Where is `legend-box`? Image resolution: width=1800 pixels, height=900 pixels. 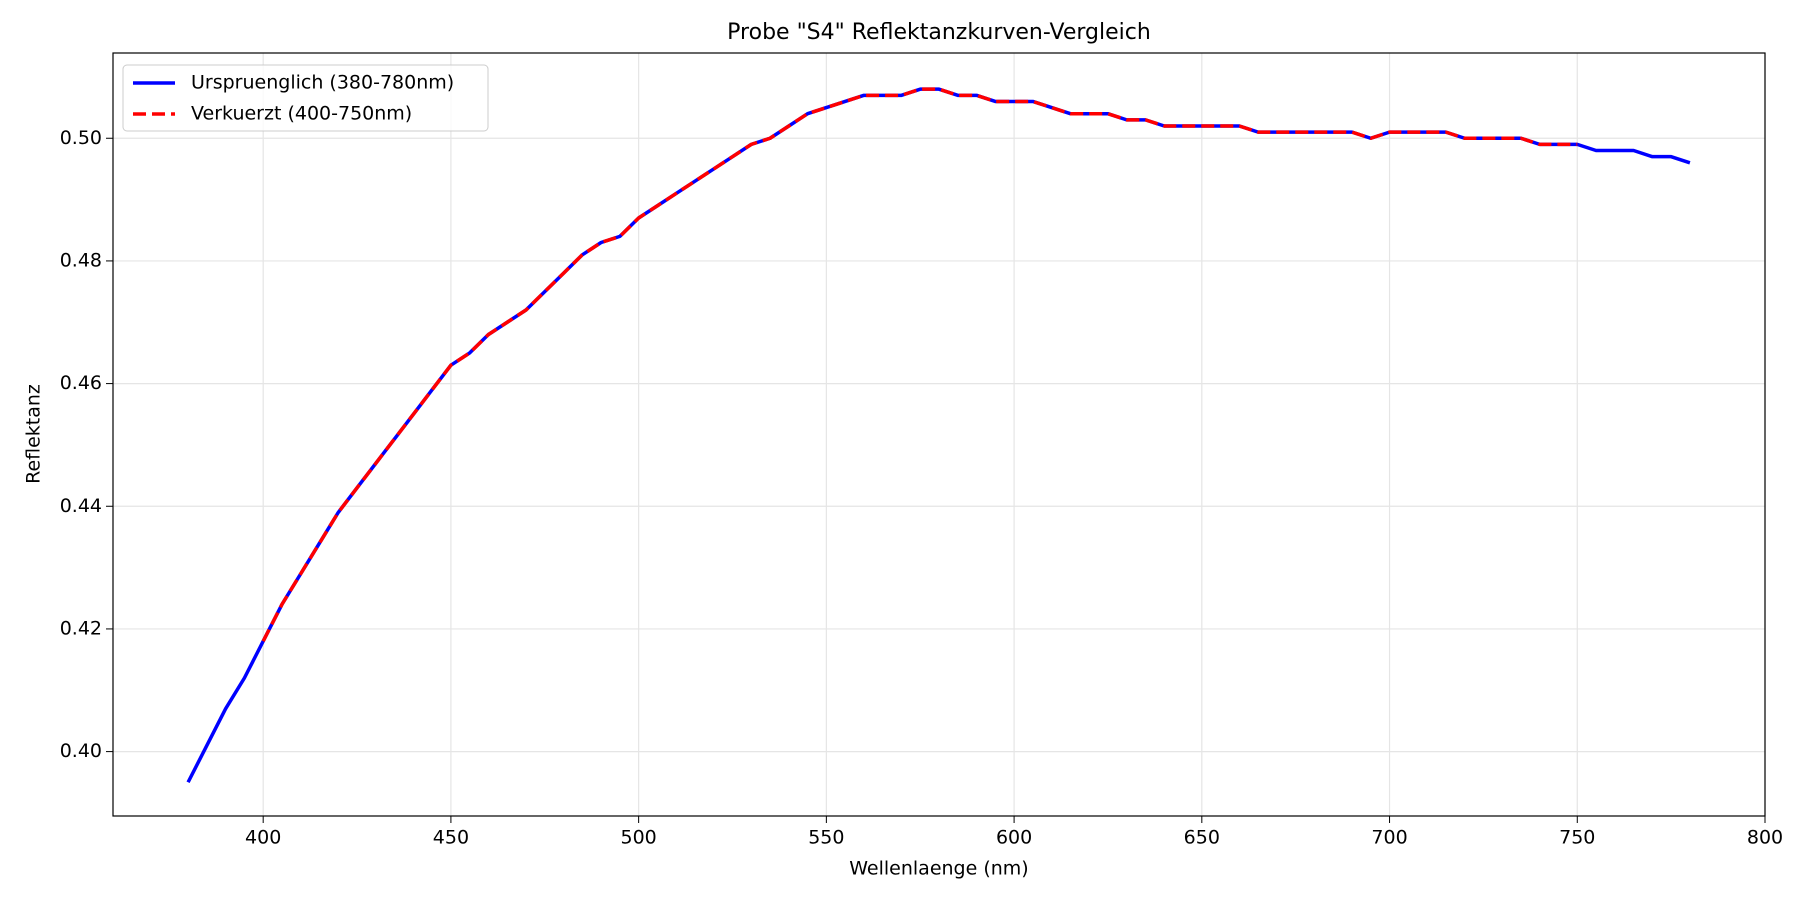 legend-box is located at coordinates (305, 98).